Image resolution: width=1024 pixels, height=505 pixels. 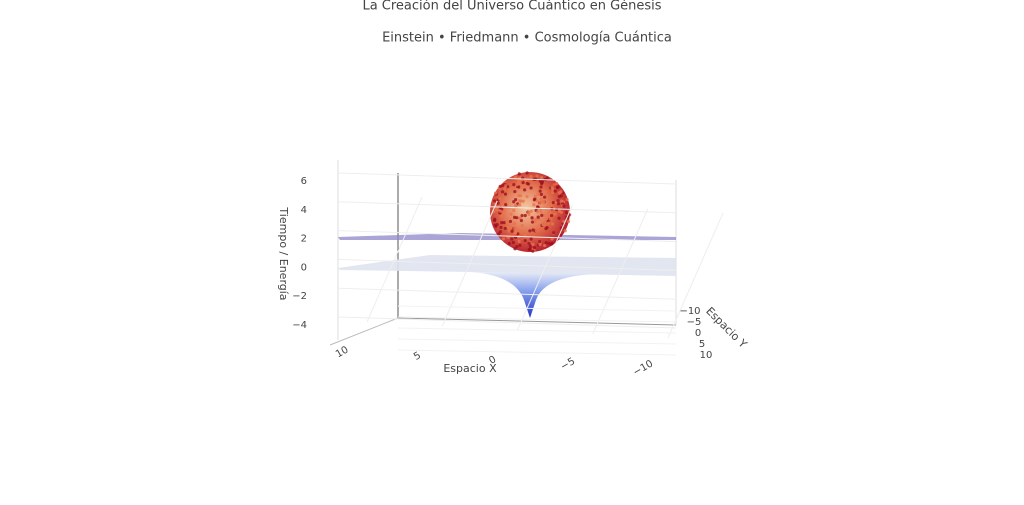 I want to click on y-tick-label: 0, so click(x=698, y=333).